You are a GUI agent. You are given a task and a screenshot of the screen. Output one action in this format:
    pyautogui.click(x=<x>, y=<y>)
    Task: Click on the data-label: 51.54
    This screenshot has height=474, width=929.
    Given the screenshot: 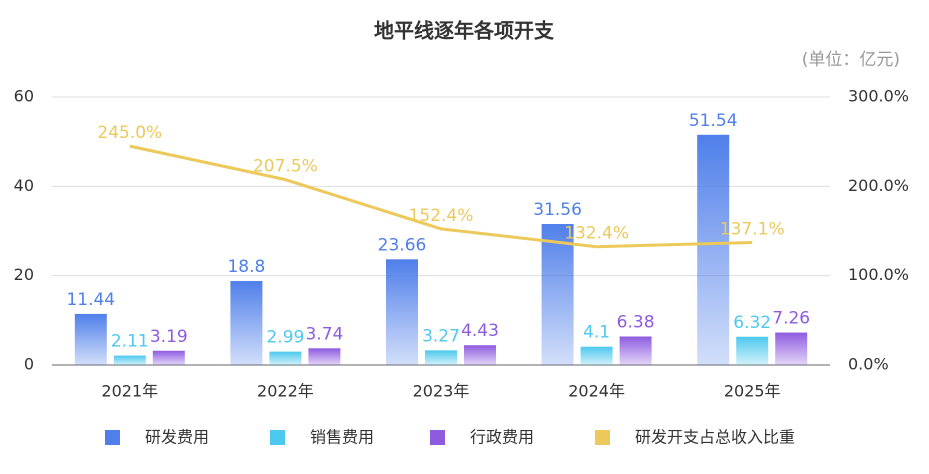 What is the action you would take?
    pyautogui.click(x=713, y=121)
    